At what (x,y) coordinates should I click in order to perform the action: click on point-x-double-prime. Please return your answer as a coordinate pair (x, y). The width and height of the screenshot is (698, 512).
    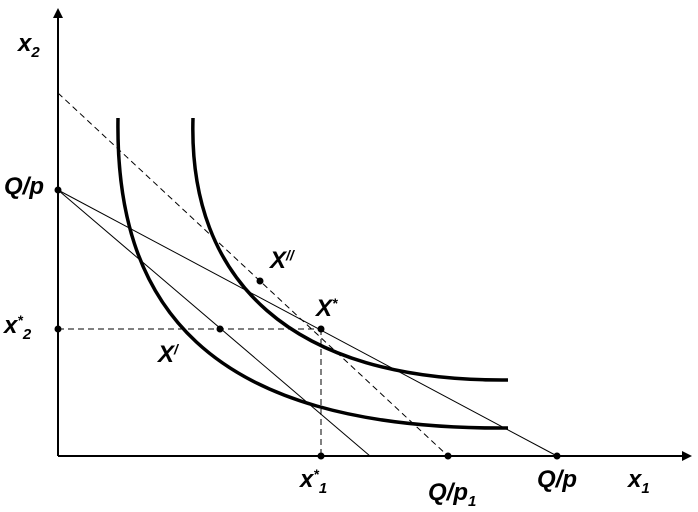
    Looking at the image, I should click on (260, 281).